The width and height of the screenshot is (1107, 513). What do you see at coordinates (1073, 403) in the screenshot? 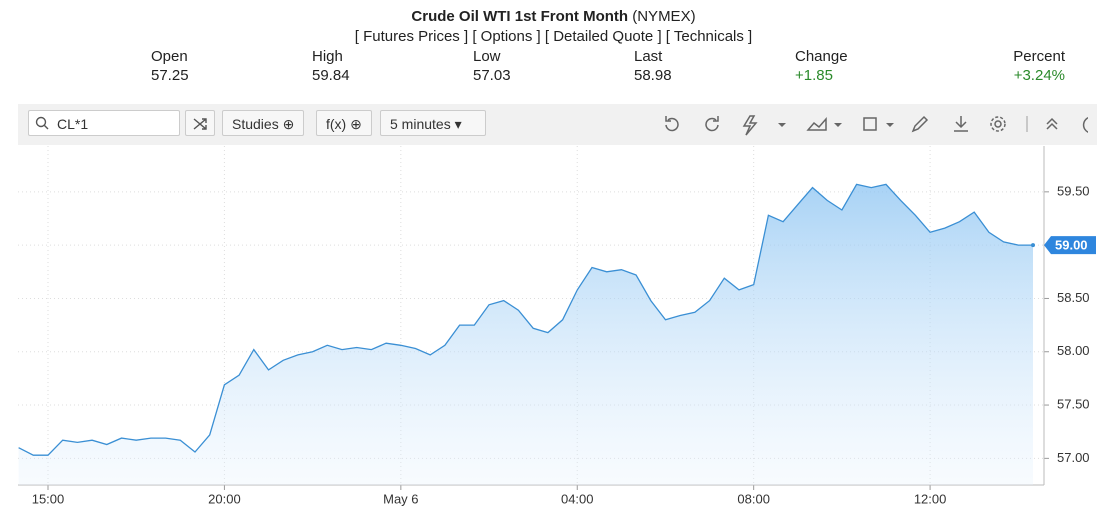
I see `y-tick-label: 57.50` at bounding box center [1073, 403].